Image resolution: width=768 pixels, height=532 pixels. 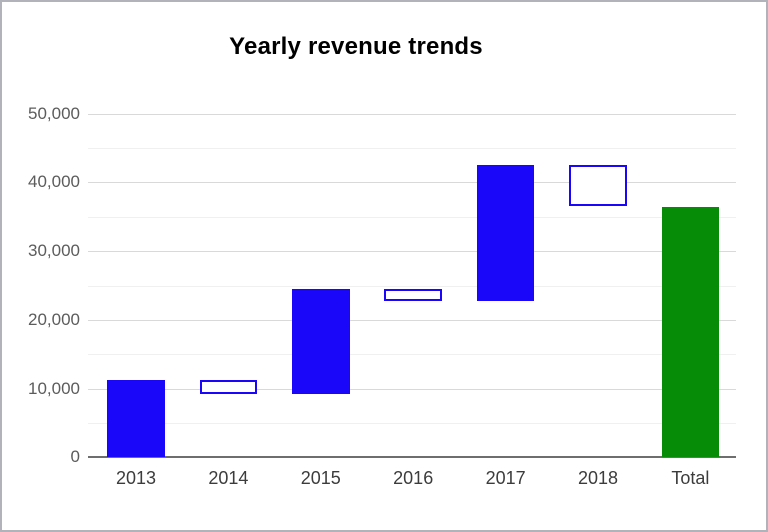 I want to click on x-axis-label-2014: 2014, so click(x=228, y=478).